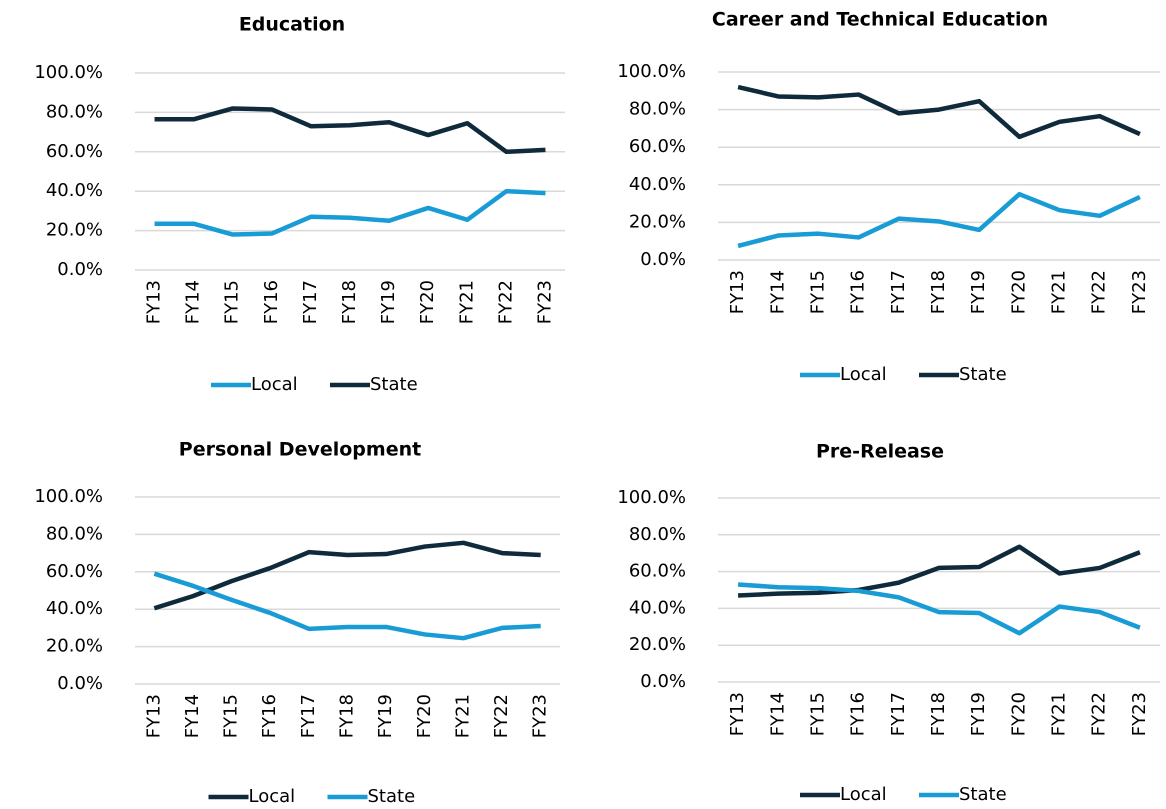  What do you see at coordinates (292, 25) in the screenshot?
I see `chart-title: Education` at bounding box center [292, 25].